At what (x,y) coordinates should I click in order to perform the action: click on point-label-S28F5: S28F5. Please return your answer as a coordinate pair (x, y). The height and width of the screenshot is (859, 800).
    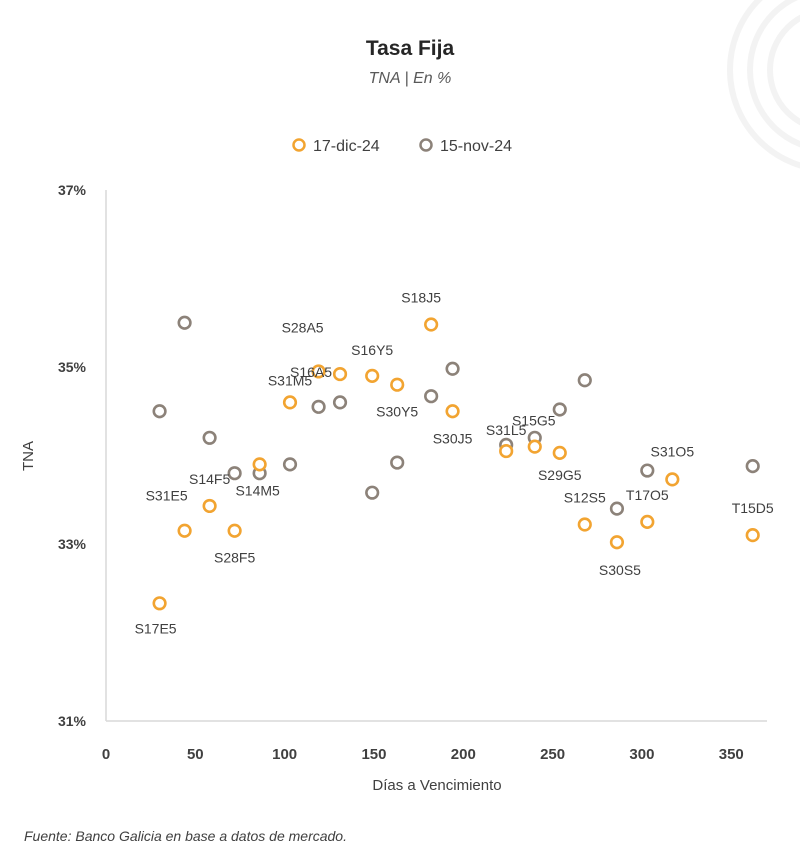
    Looking at the image, I should click on (234, 558).